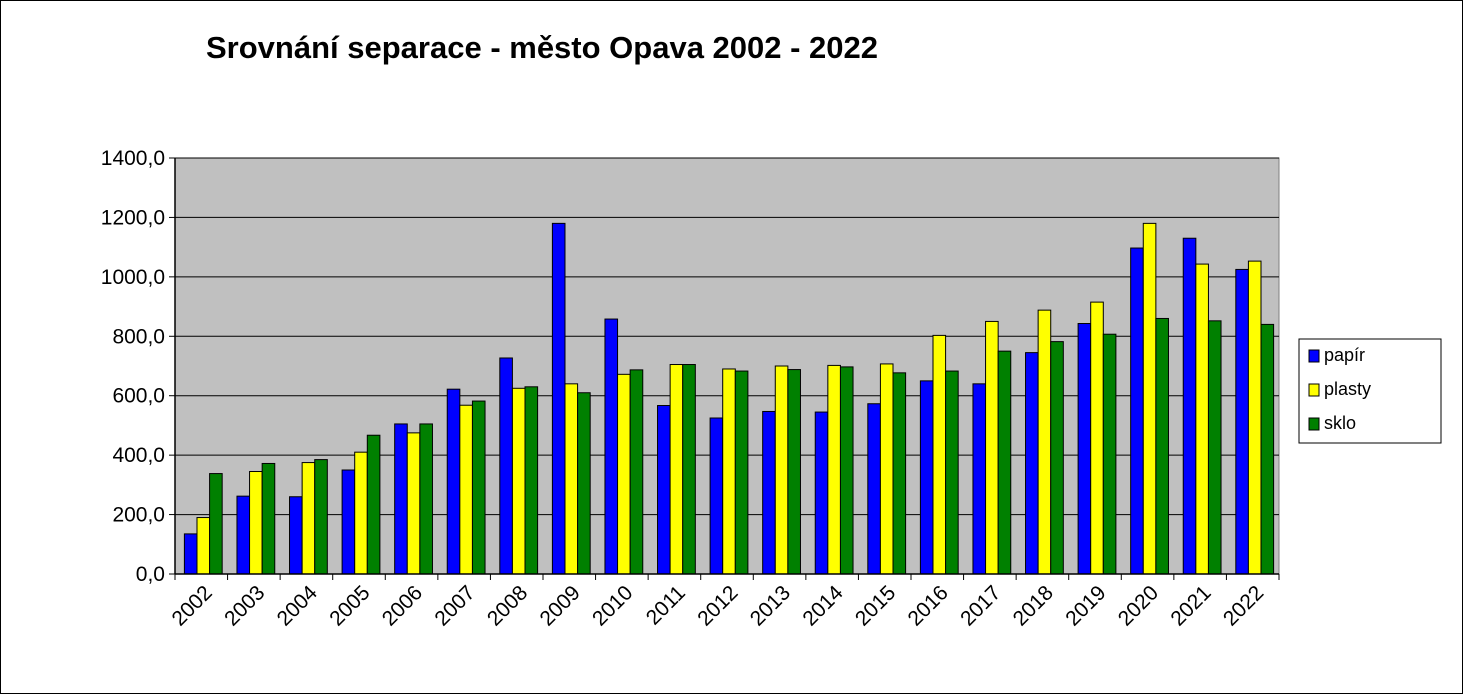 Image resolution: width=1463 pixels, height=694 pixels. I want to click on bar-plasty-2019, so click(1097, 438).